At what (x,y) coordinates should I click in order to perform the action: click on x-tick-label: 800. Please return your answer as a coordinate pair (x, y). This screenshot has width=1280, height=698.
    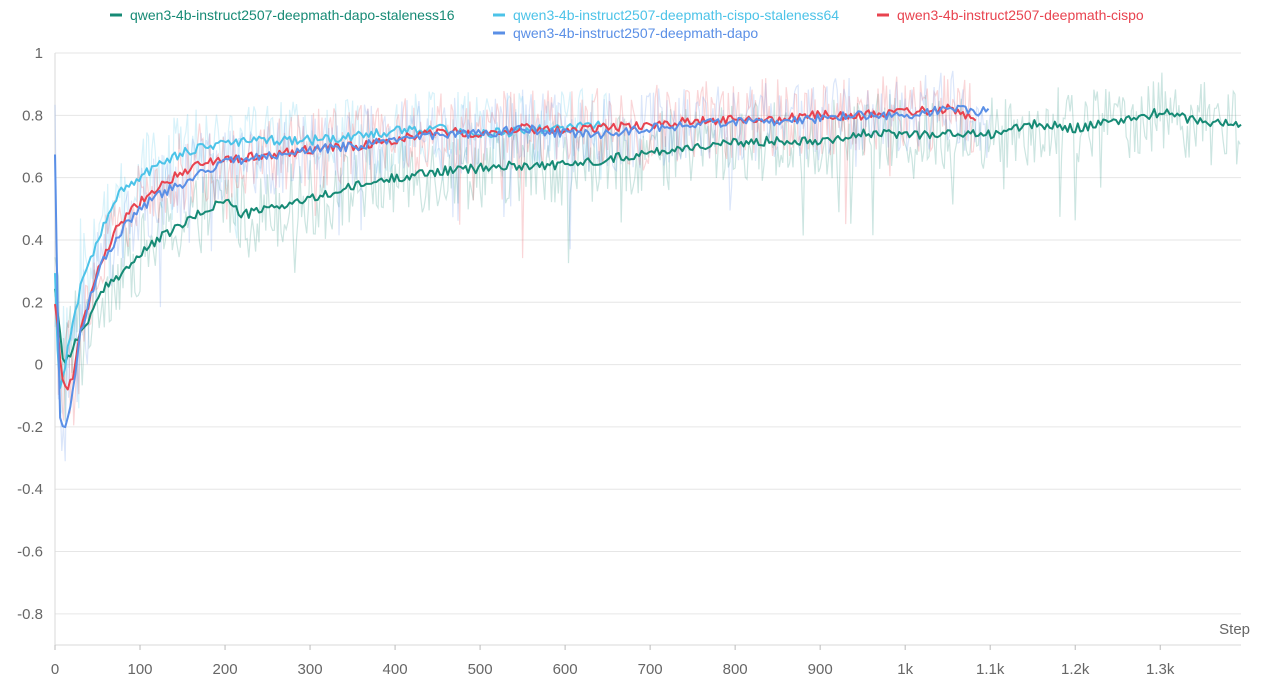
    Looking at the image, I should click on (735, 669).